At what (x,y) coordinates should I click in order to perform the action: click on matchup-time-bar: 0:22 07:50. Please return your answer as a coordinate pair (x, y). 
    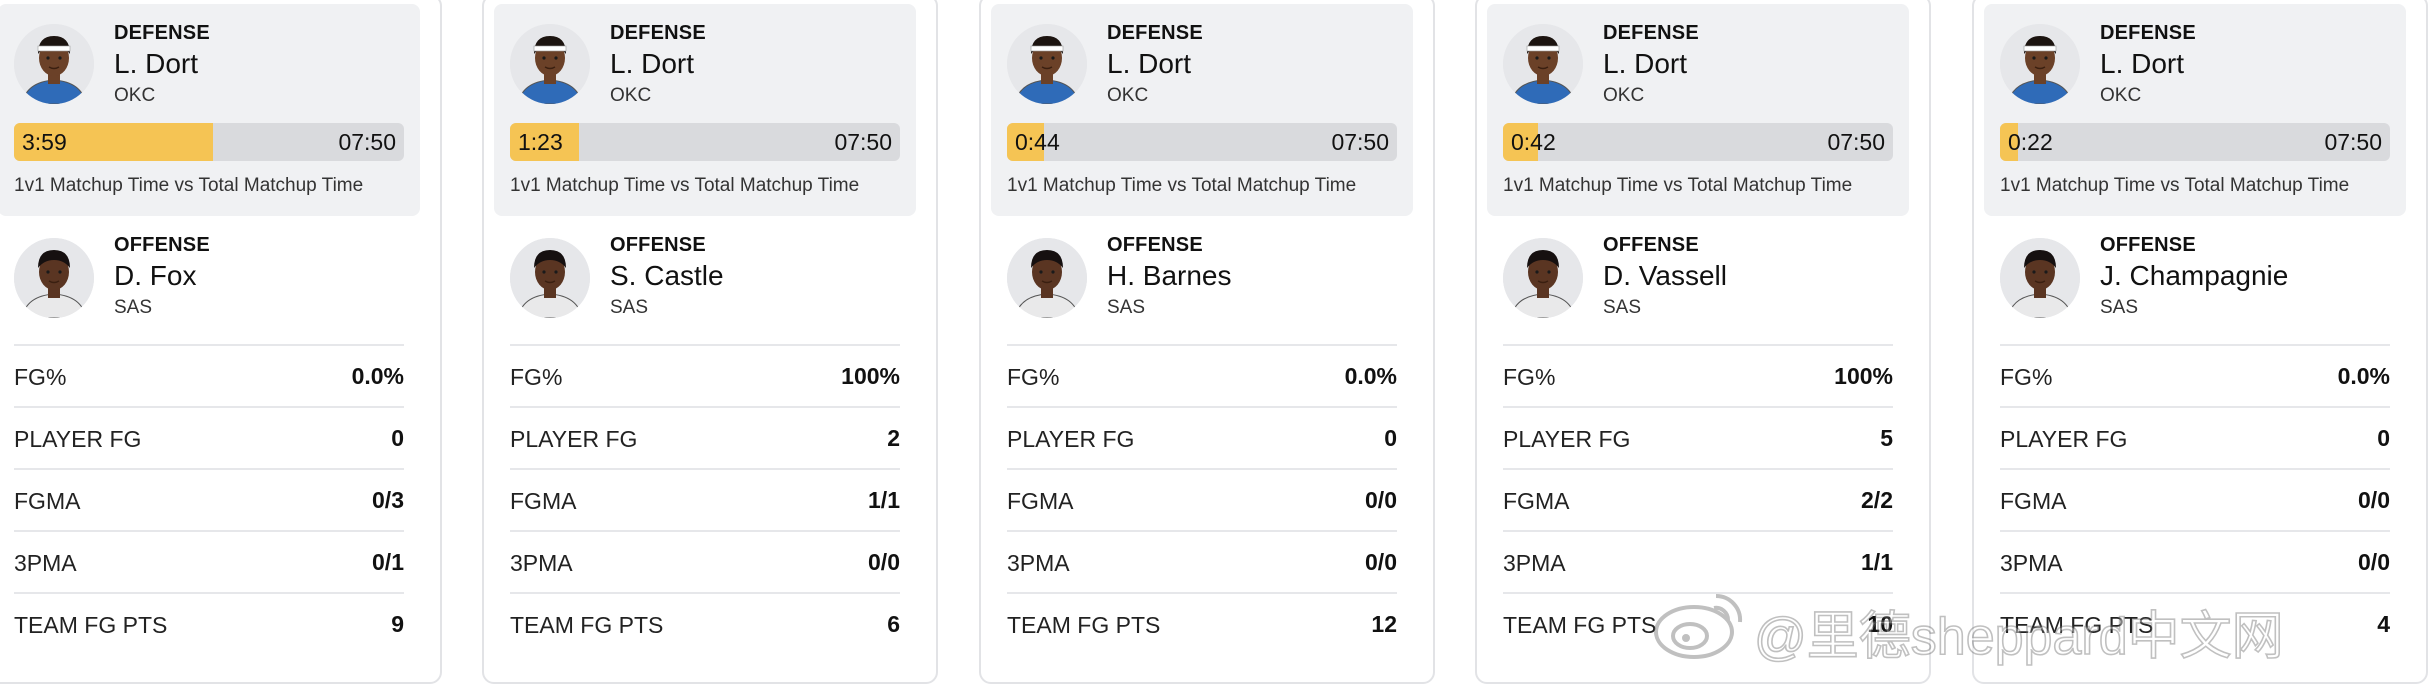
    Looking at the image, I should click on (2195, 142).